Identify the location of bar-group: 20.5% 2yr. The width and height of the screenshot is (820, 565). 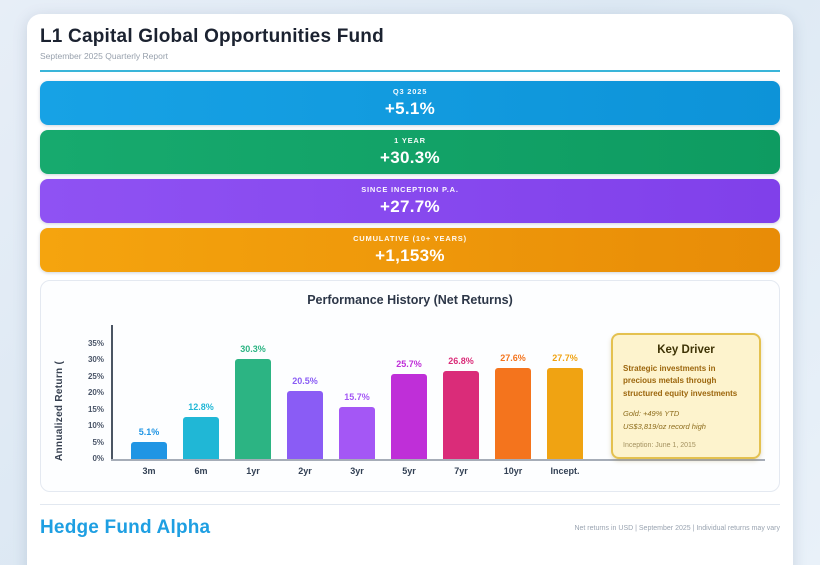
(305, 426).